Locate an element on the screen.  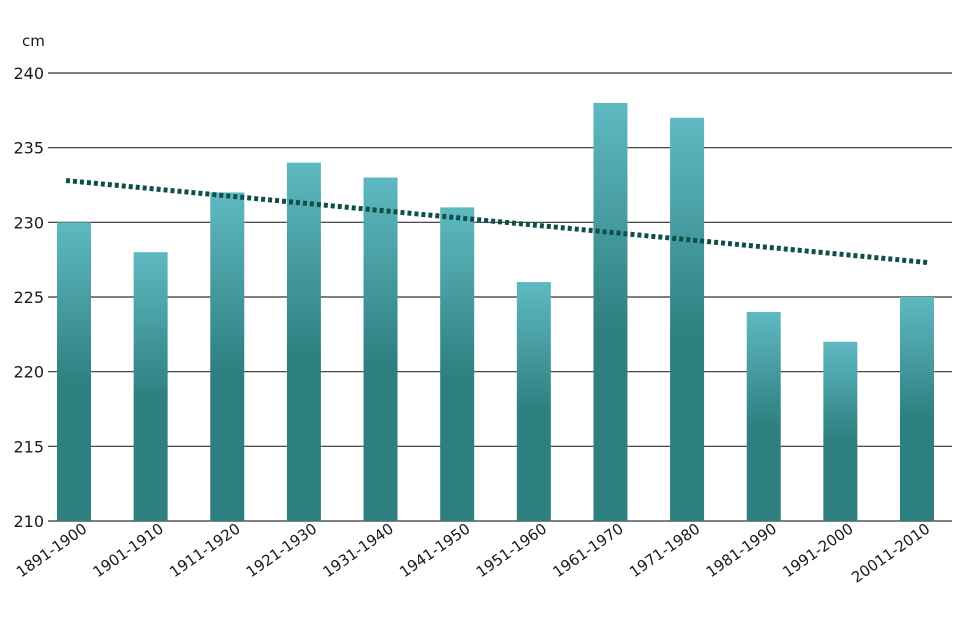
y-tick-label: 225 is located at coordinates (28, 297).